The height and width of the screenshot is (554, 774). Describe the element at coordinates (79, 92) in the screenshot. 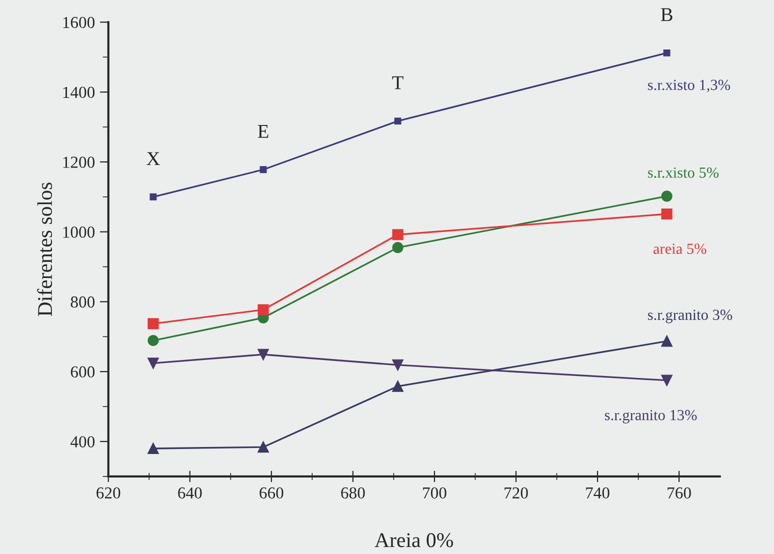

I see `y-tick-label: 1400` at that location.